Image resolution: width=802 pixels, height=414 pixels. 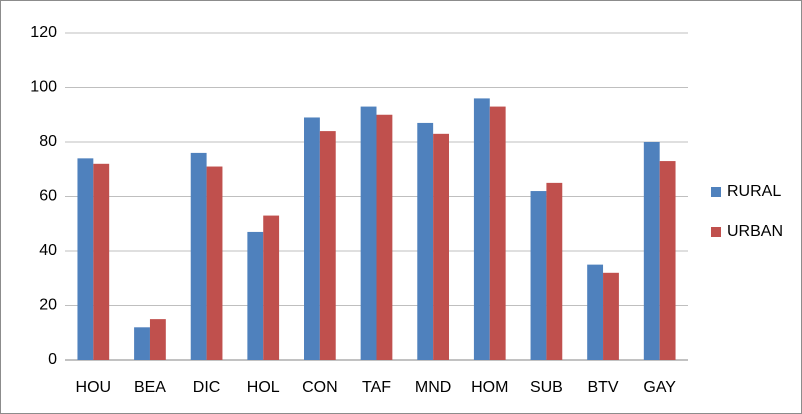 I want to click on y-tick-label: 40, so click(x=48, y=250).